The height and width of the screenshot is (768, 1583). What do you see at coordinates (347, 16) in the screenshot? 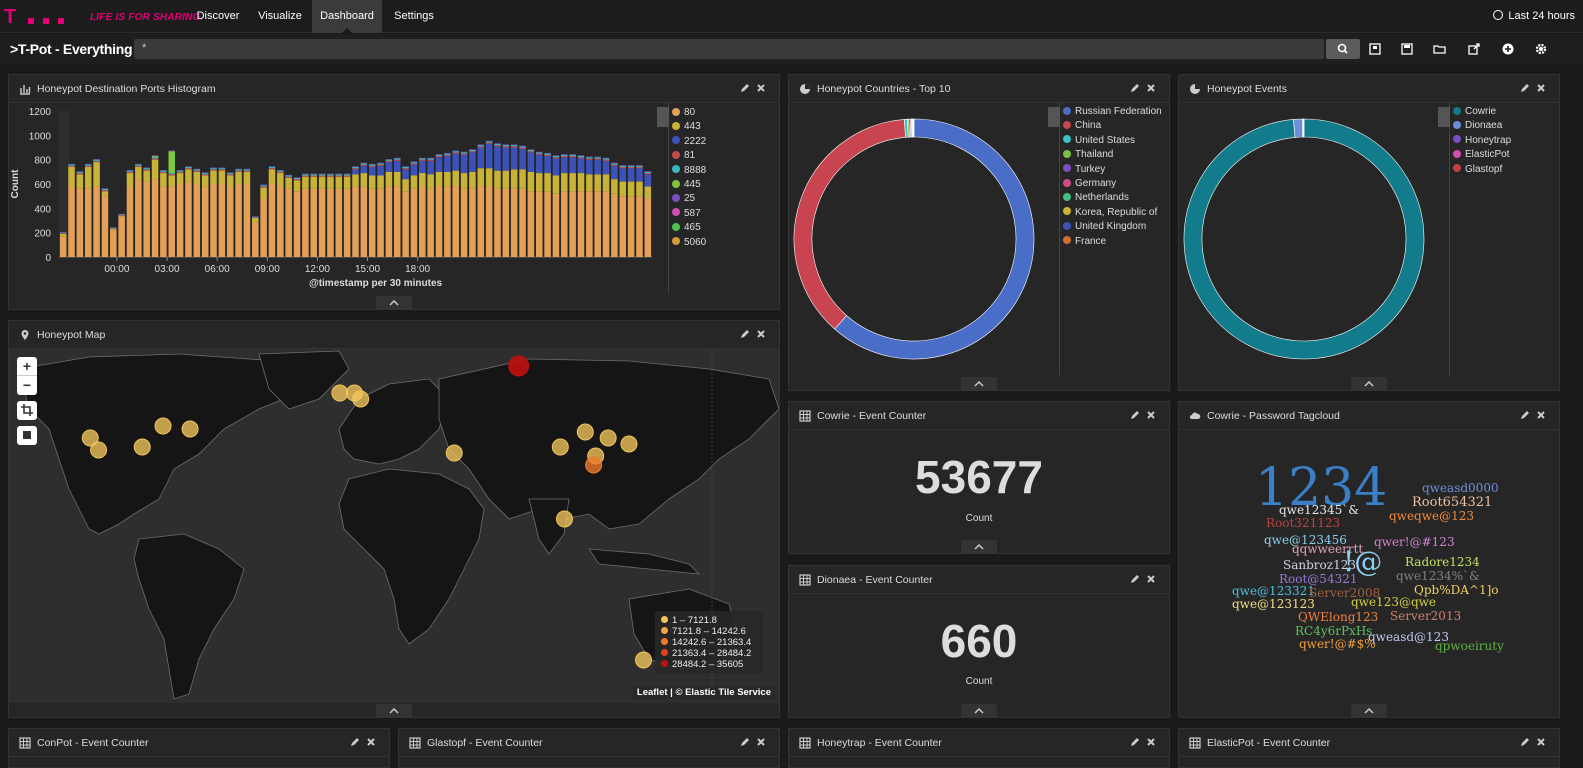
I see `nav-dashboard: Dashboard` at bounding box center [347, 16].